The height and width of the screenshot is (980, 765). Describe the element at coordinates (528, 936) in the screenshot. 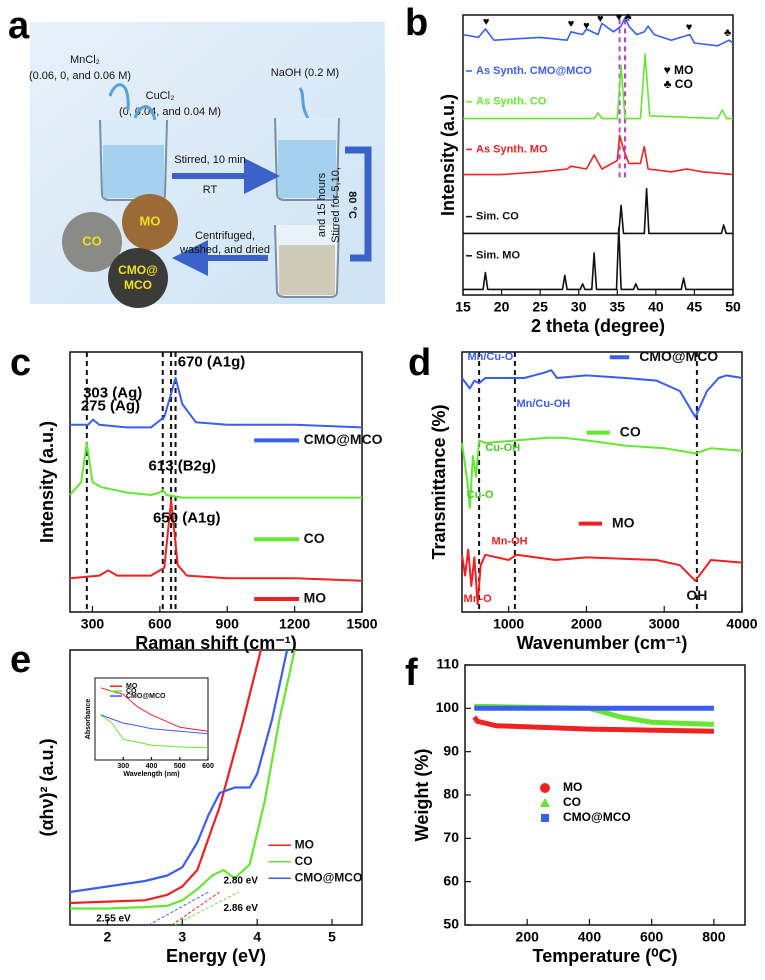

I see `x-tick-label: 200` at that location.